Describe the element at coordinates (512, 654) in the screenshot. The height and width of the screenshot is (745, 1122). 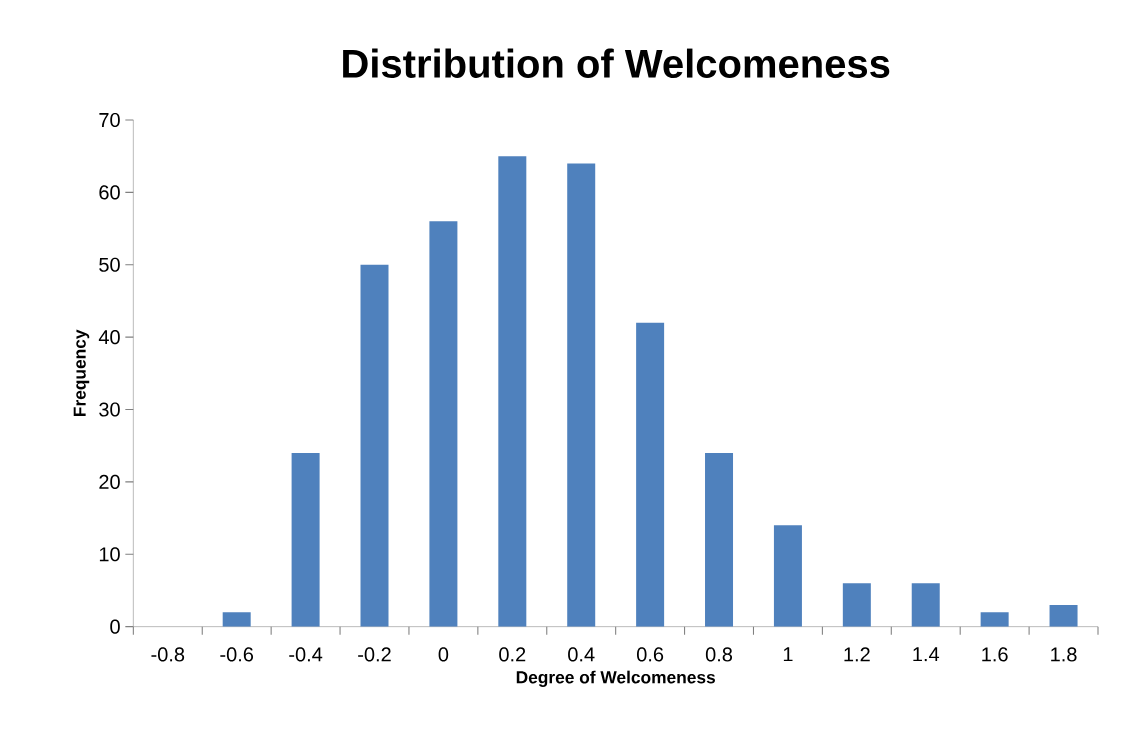
I see `x-tick-label: 0.2` at that location.